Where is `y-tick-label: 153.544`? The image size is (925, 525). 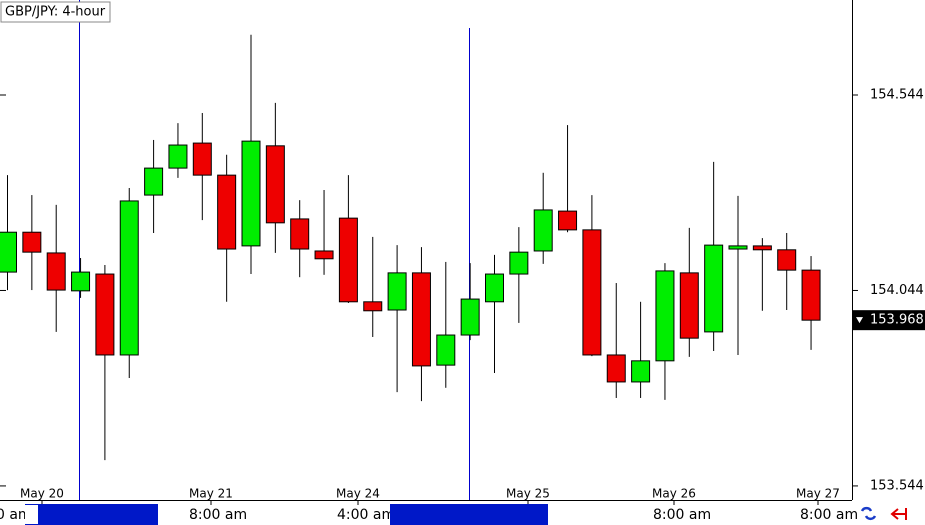 y-tick-label: 153.544 is located at coordinates (897, 485).